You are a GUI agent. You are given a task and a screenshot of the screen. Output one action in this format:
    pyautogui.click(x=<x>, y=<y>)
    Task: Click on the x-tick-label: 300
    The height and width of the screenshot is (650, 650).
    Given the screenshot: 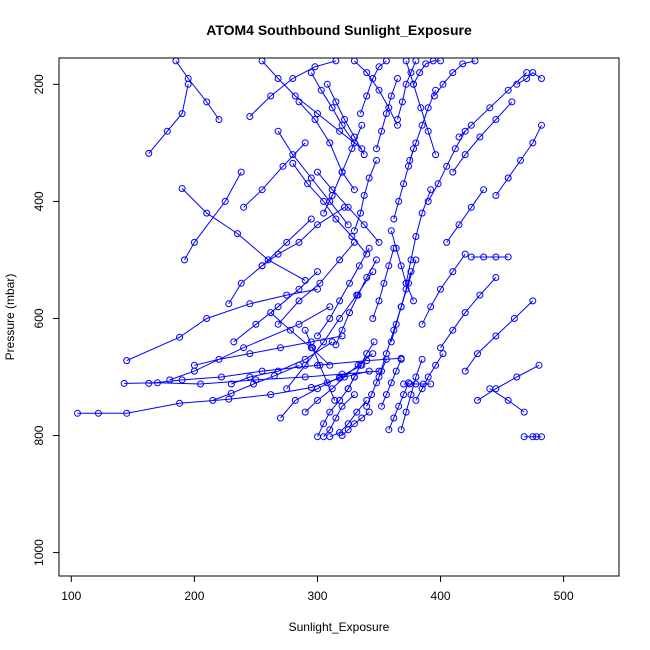 What is the action you would take?
    pyautogui.click(x=317, y=596)
    